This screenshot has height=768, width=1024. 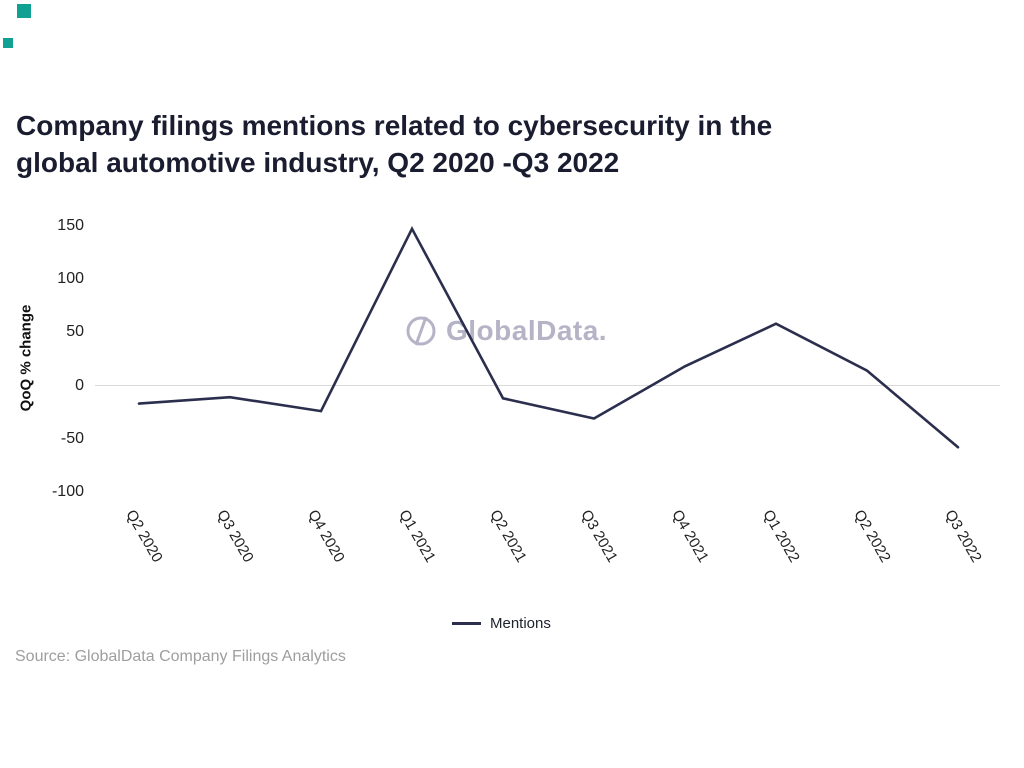 What do you see at coordinates (70, 278) in the screenshot?
I see `y-tick-100: 100` at bounding box center [70, 278].